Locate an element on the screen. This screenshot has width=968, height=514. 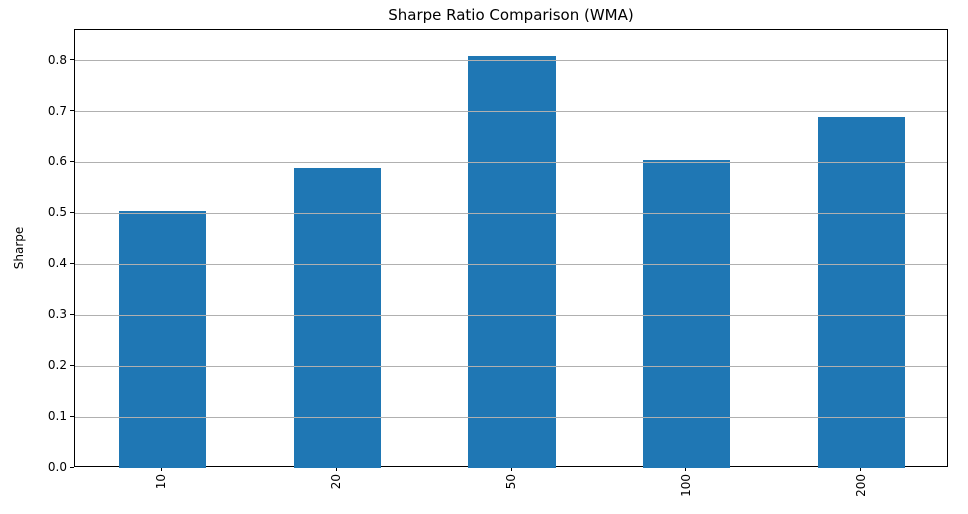
x-tick-label: 50 is located at coordinates (511, 482).